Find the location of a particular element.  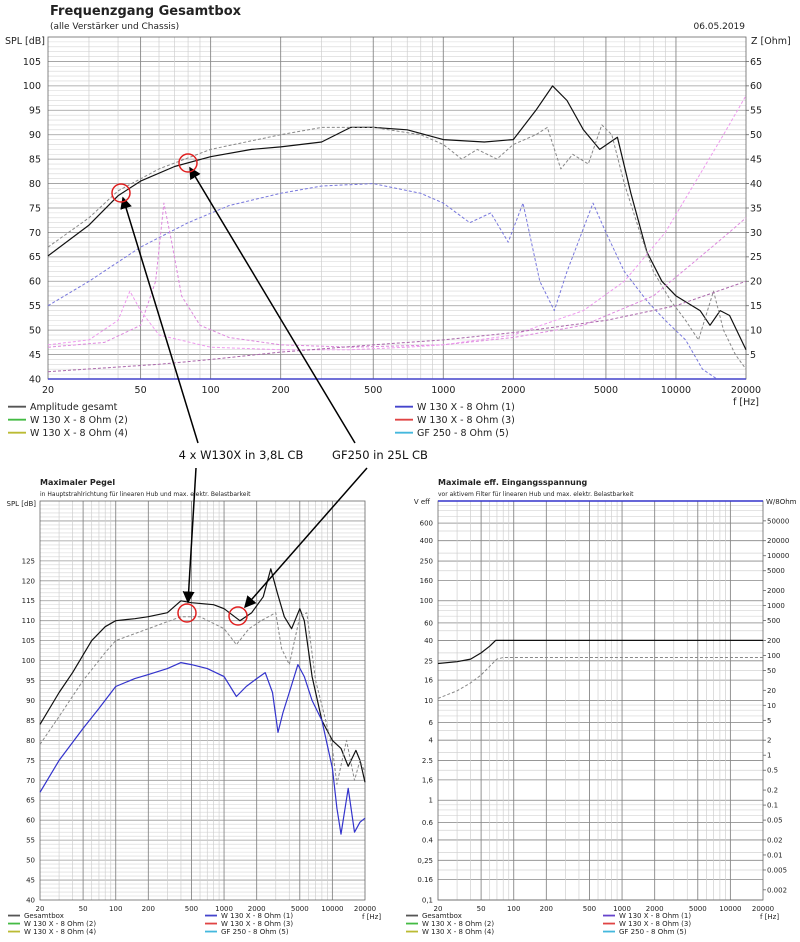

chart-title: Maximale eff. Eingangsspannung is located at coordinates (513, 482).